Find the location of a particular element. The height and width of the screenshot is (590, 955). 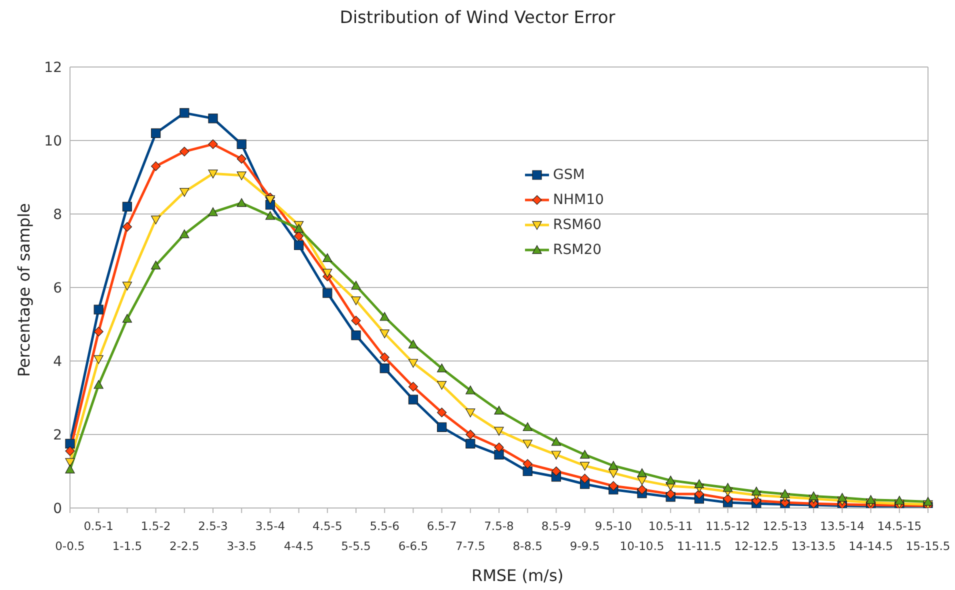

x-tick-label: 6-6.5 is located at coordinates (413, 546).